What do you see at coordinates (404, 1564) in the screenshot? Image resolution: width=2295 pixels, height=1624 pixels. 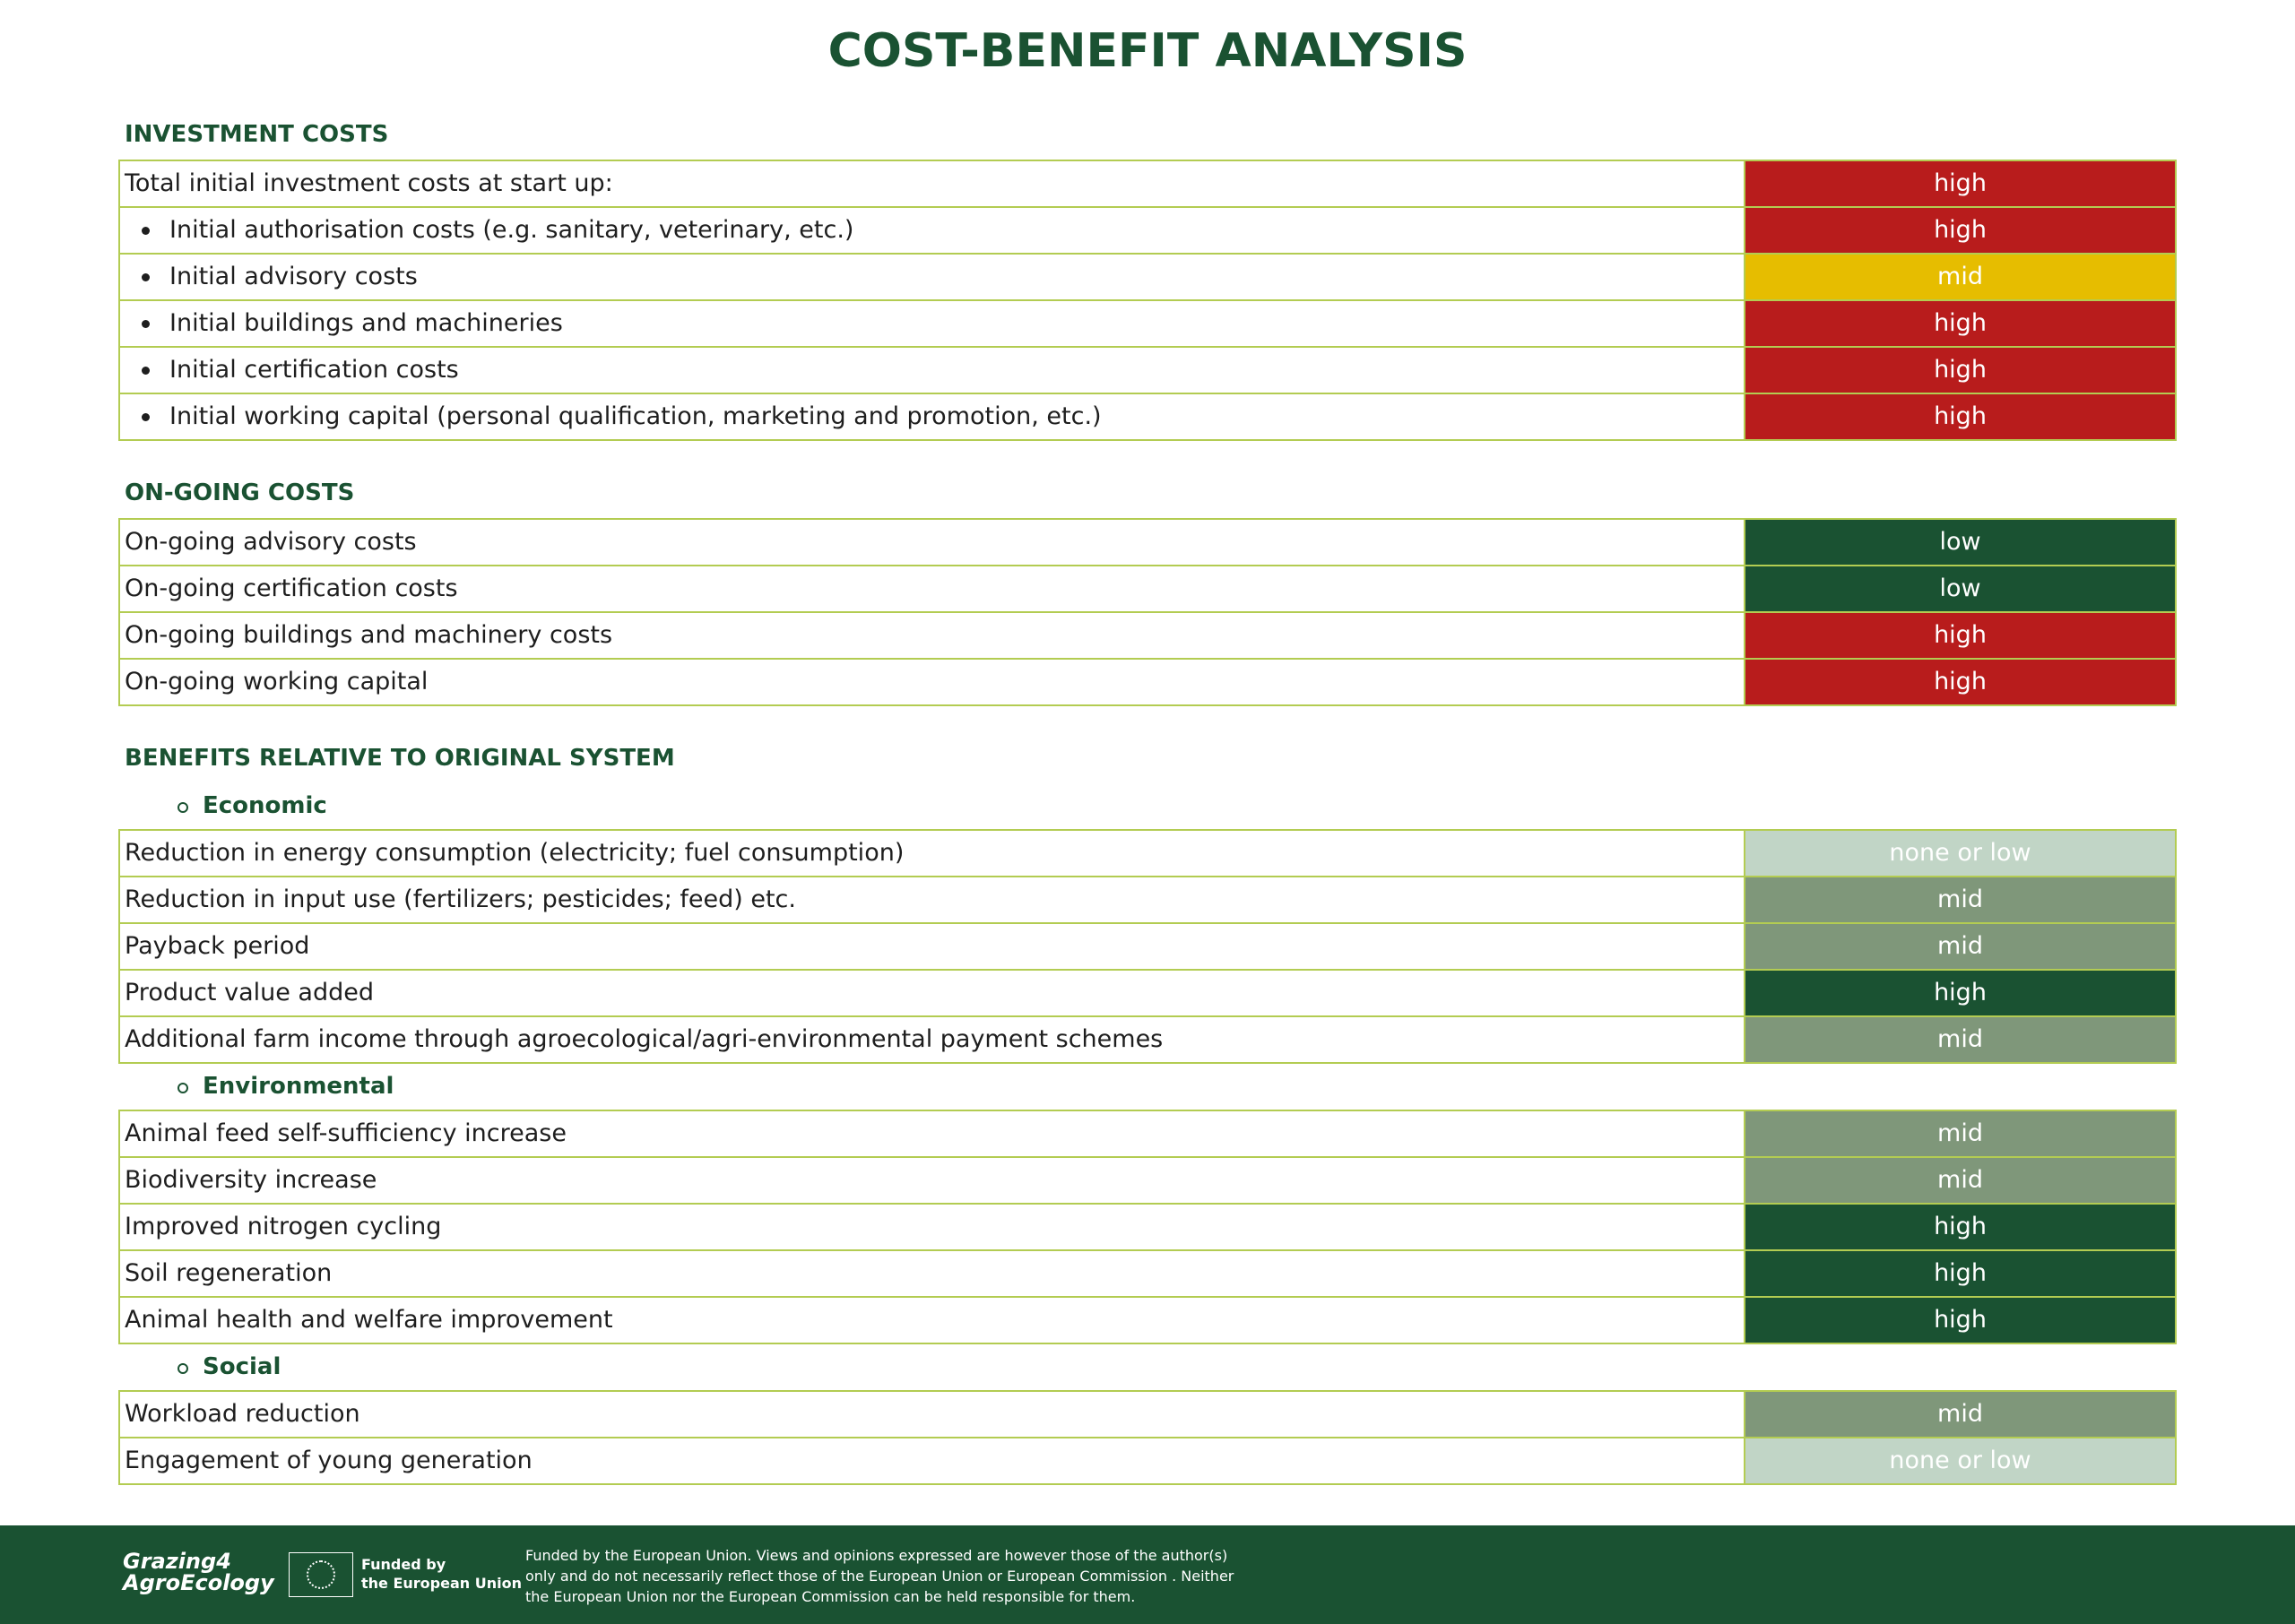 I see `eu-text: Funded by` at bounding box center [404, 1564].